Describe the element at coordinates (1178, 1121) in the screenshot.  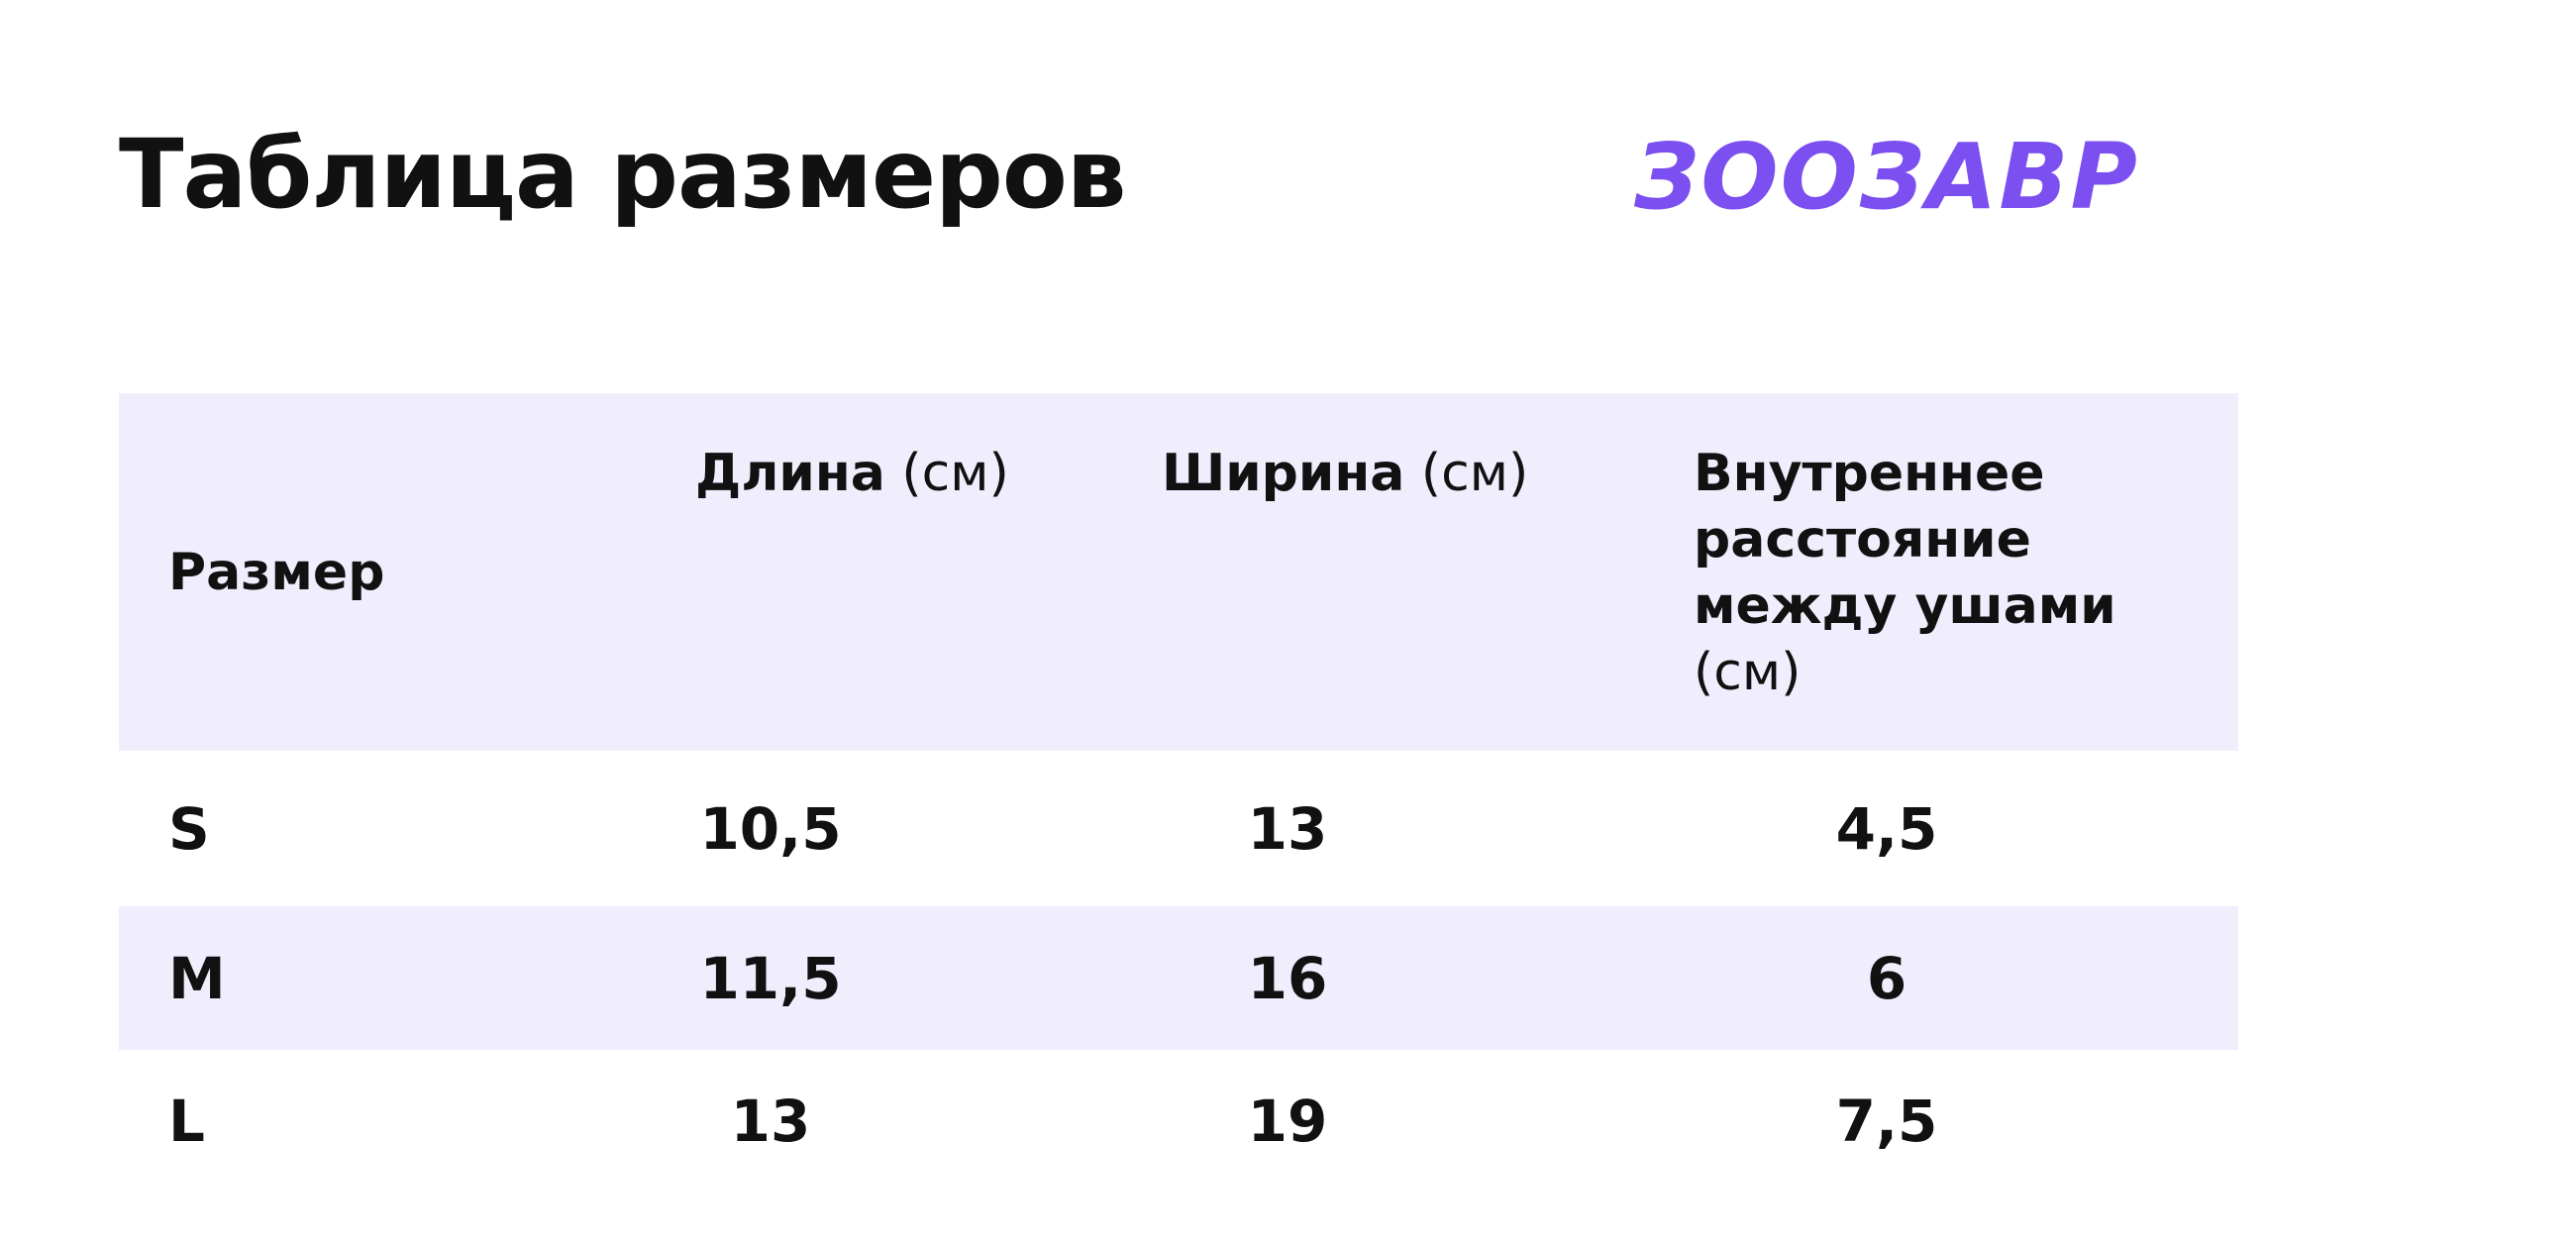
I see `table-row: L 13 19 7,5` at that location.